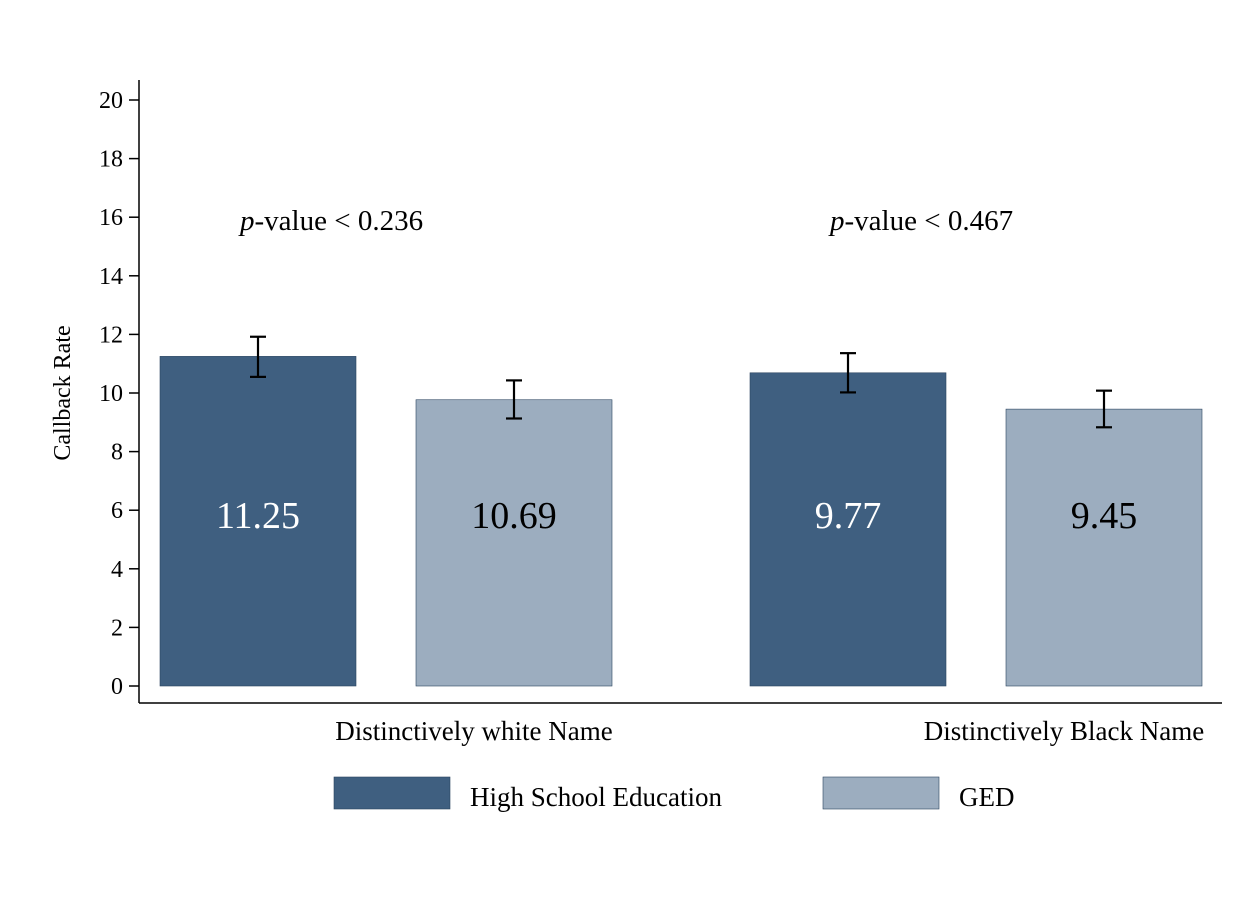 The image size is (1252, 909). Describe the element at coordinates (514, 516) in the screenshot. I see `data-label: 10.69` at that location.